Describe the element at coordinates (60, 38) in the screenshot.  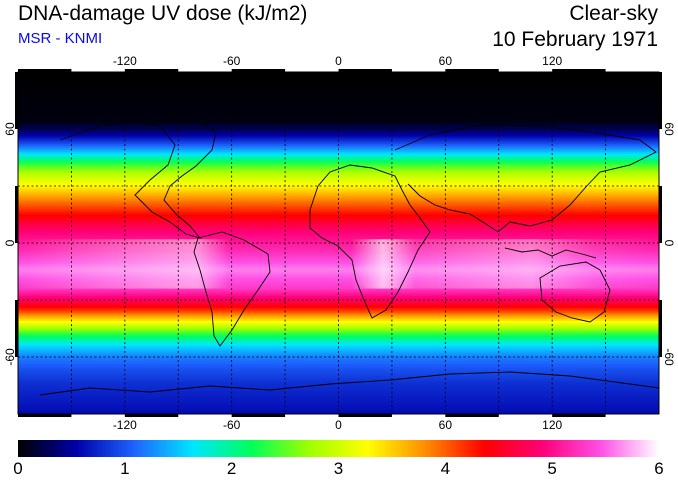
I see `source-label: MSR - KNMI` at that location.